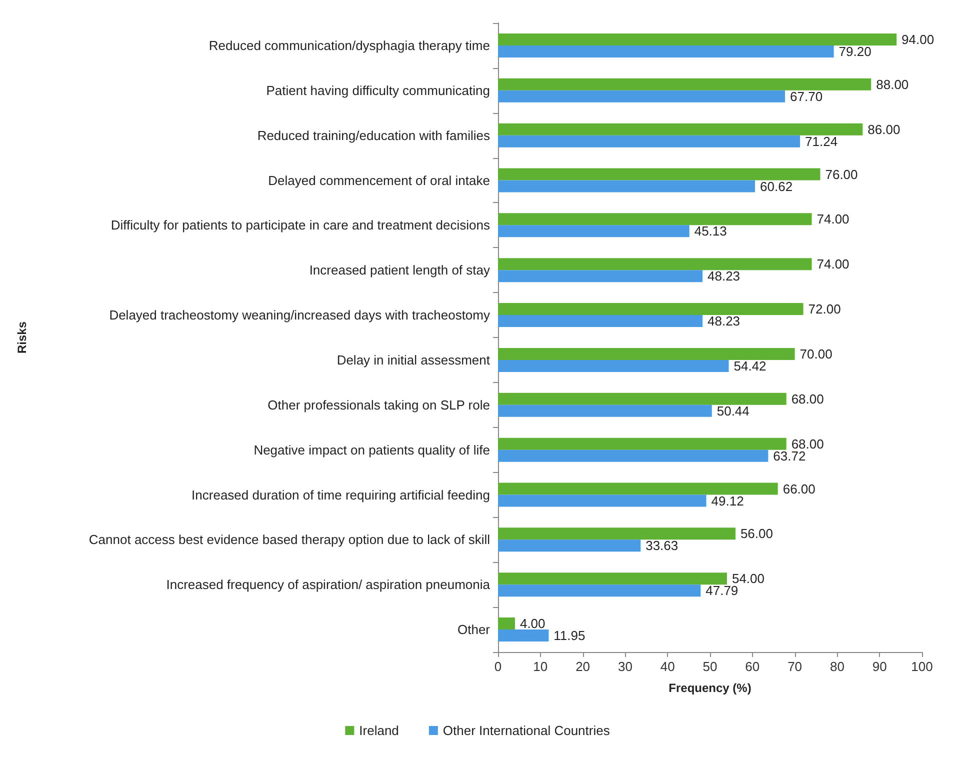  Describe the element at coordinates (806, 96) in the screenshot. I see `data-label: 67.70` at that location.